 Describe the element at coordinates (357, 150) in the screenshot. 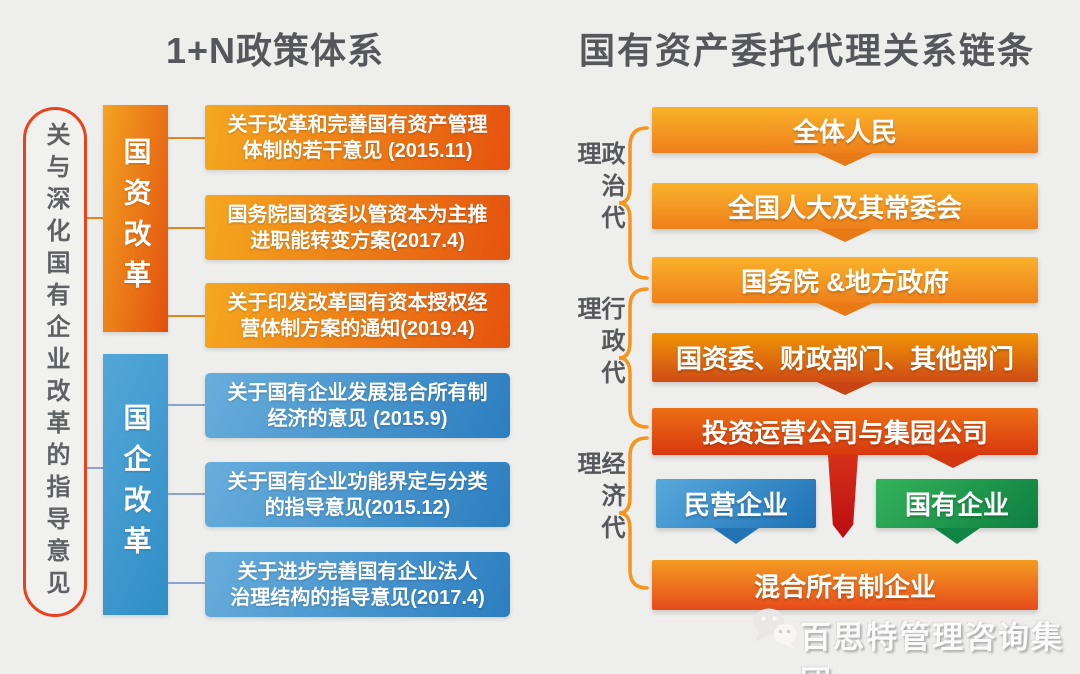

I see `policy-box-1-line2: 体制的若干意见 (2015.11)` at that location.